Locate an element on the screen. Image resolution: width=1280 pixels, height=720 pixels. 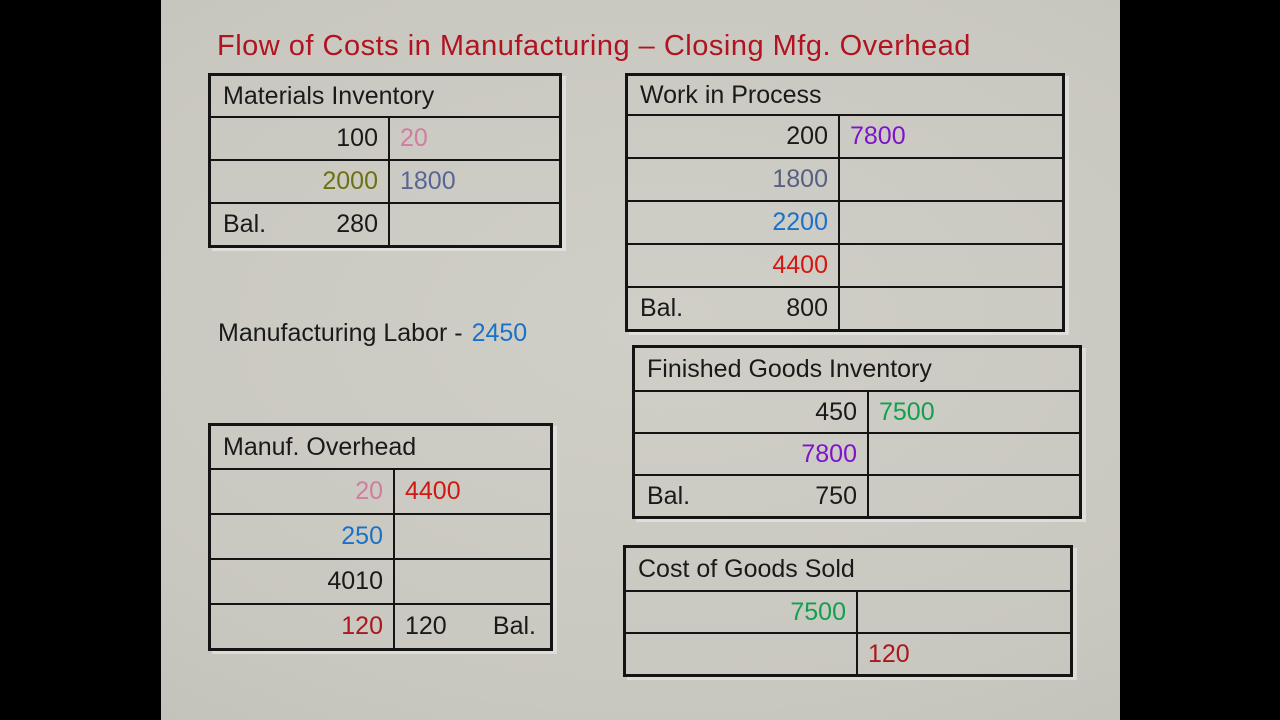
debit-cell: Bal. 800 is located at coordinates (733, 308).